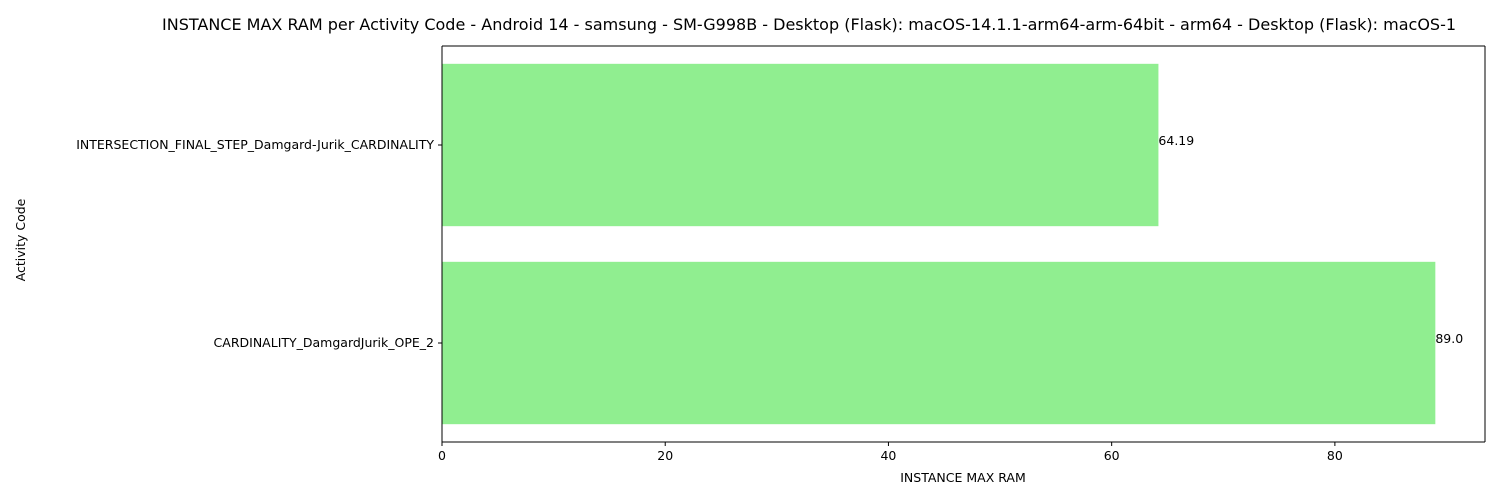 This screenshot has height=500, width=1500. Describe the element at coordinates (1335, 455) in the screenshot. I see `x-tick-label: 80` at that location.